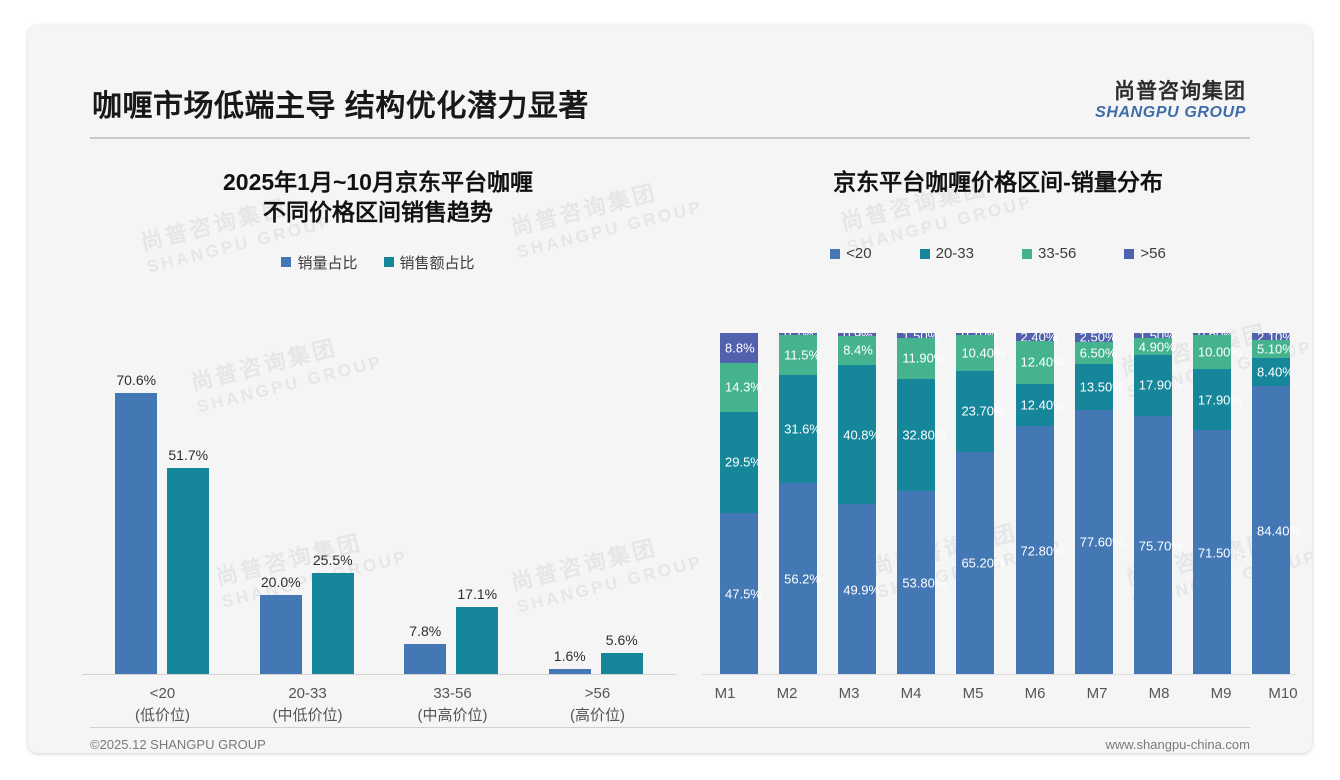  I want to click on stacked-bar: 1.50% 11.90% 32.80% 53.80%, so click(921, 501).